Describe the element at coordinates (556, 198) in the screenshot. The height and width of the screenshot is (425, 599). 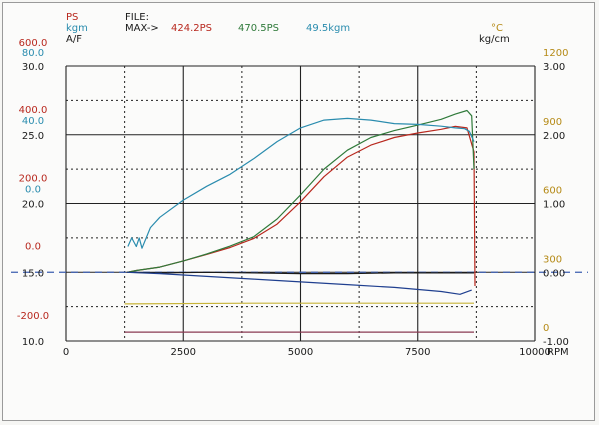
I see `right-axis: 1200 900 600 300 0 3.00 2.00 1.00 0.00 -1.00` at that location.